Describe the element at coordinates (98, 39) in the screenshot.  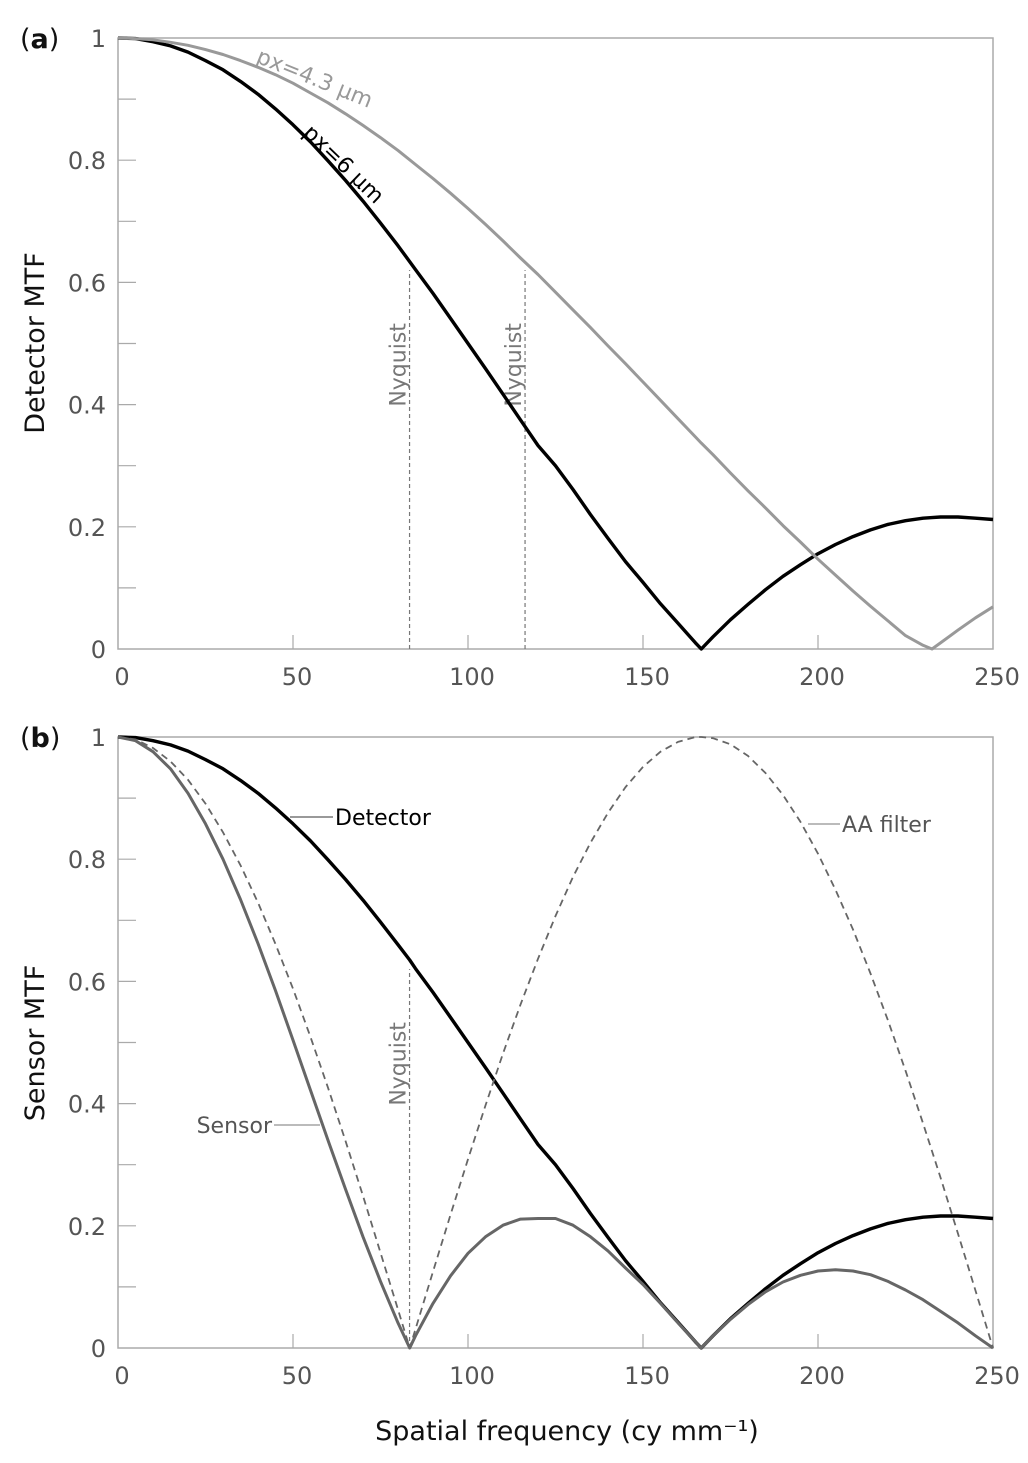
I see `panel-a-ytick-label: 1` at that location.